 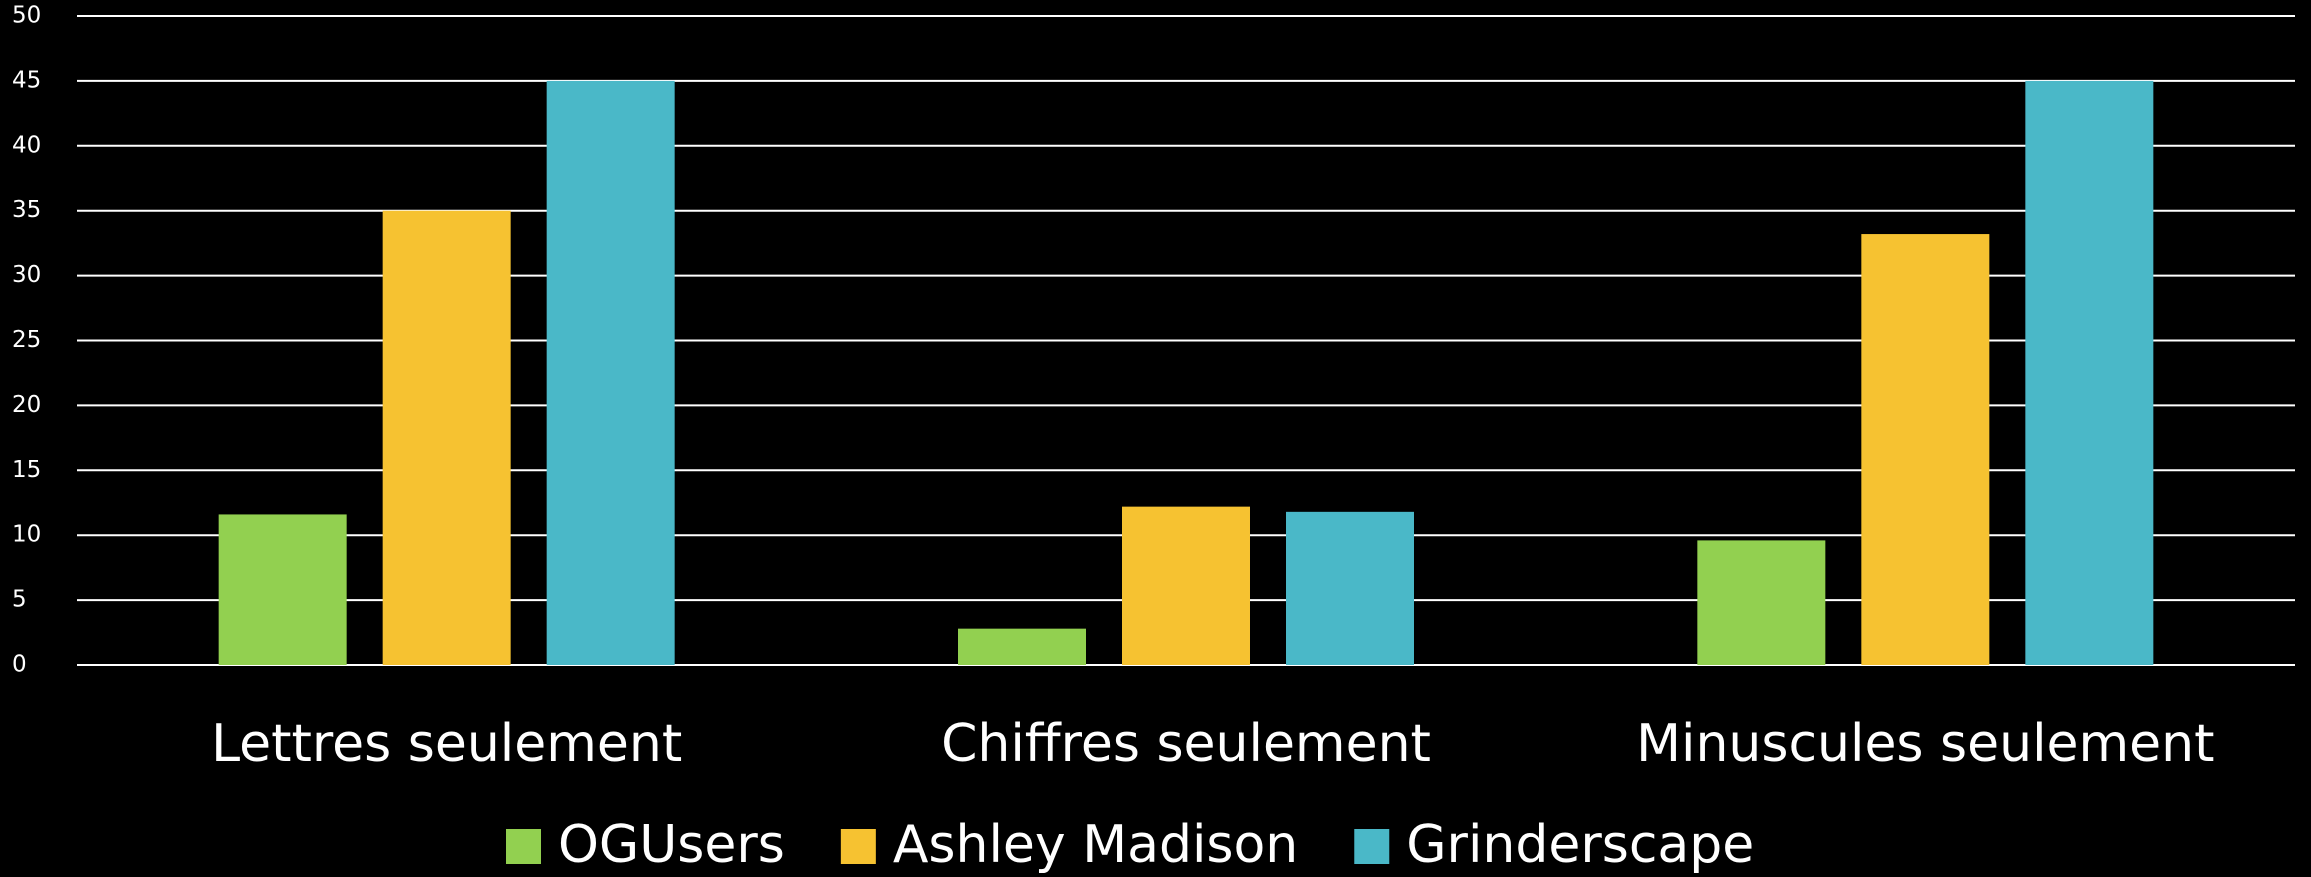 I want to click on x-tick-label: Minuscules seulement, so click(x=1925, y=744).